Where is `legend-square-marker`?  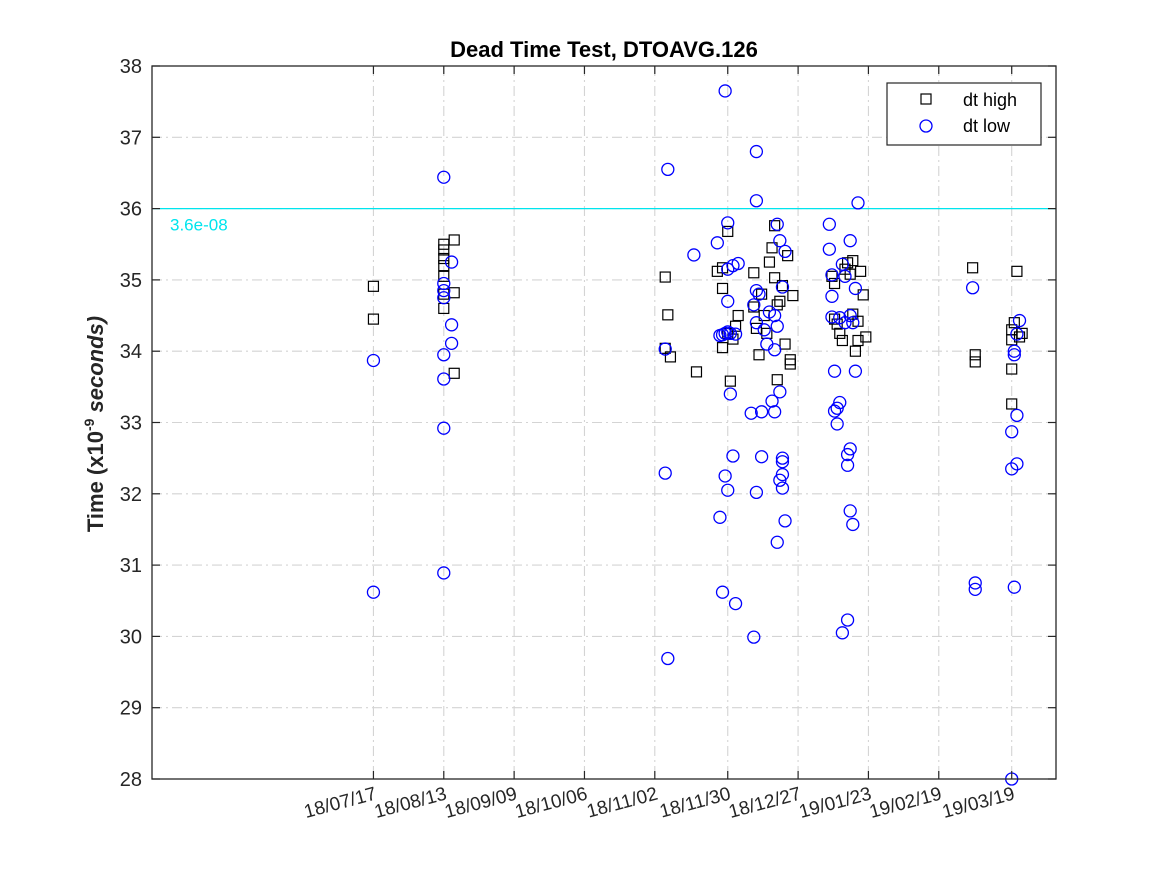
legend-square-marker is located at coordinates (926, 99).